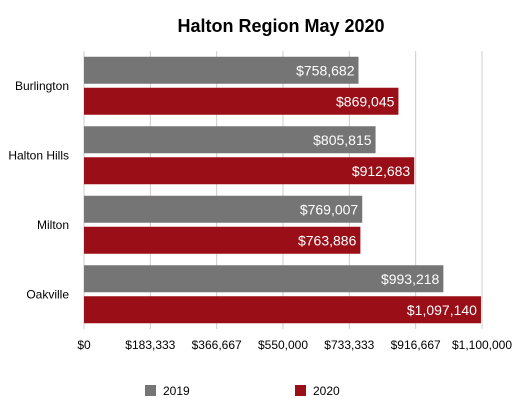 This screenshot has width=523, height=408. Describe the element at coordinates (53, 225) in the screenshot. I see `category-label: Milton` at that location.